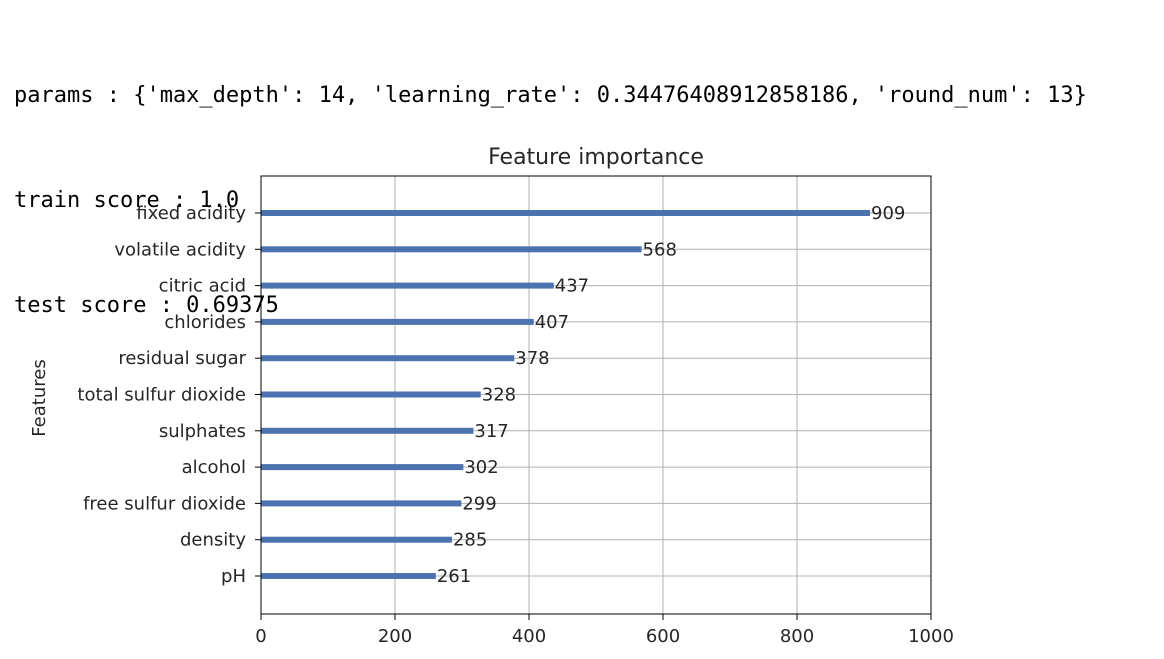 The image size is (1164, 659). Describe the element at coordinates (596, 157) in the screenshot. I see `chart-title: Feature importance` at that location.